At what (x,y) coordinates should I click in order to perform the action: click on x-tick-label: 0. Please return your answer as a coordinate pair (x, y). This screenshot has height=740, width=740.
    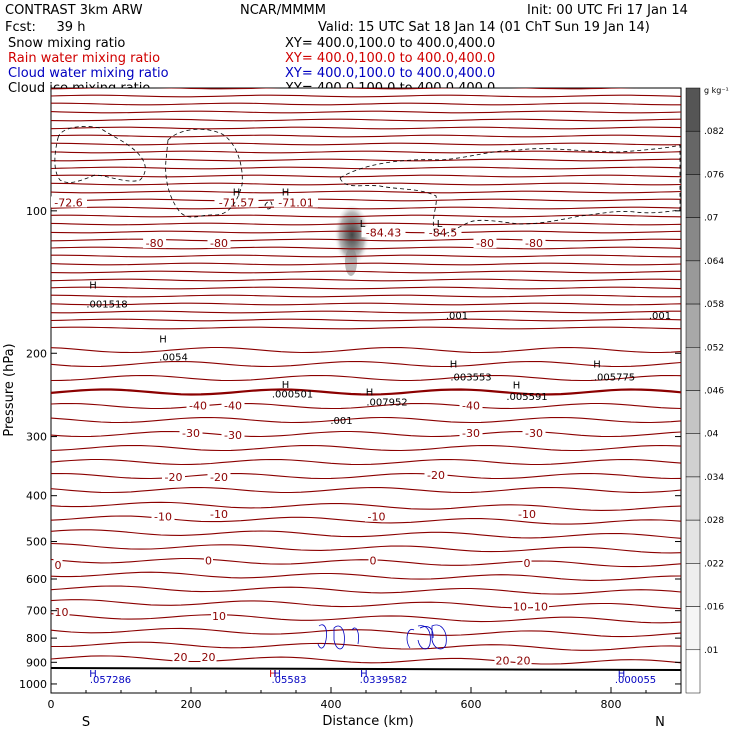
    Looking at the image, I should click on (51, 704).